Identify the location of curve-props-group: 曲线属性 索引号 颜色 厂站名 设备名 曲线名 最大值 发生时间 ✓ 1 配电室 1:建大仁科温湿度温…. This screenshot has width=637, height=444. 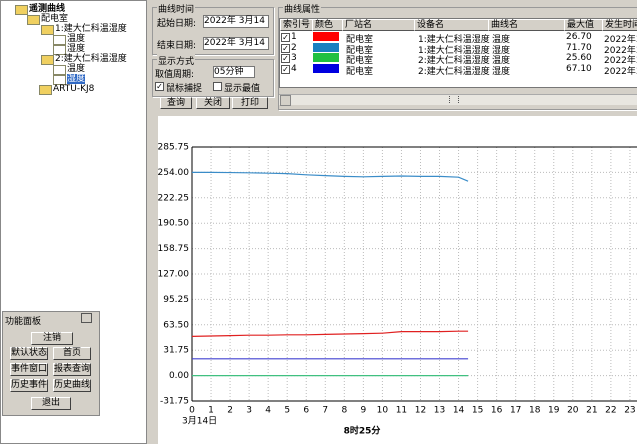
(457, 56).